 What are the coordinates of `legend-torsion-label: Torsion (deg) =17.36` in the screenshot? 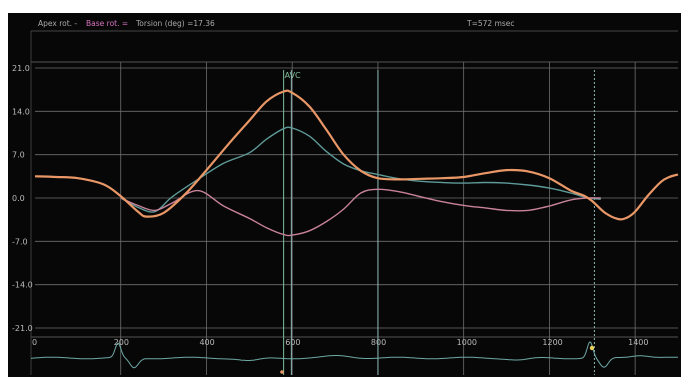 It's located at (175, 23).